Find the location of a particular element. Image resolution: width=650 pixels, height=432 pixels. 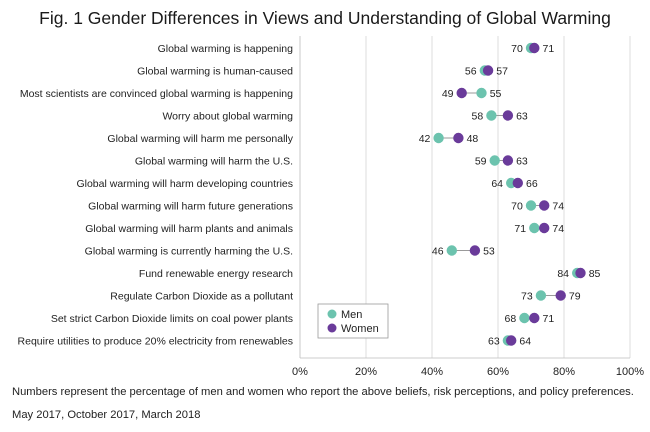

value-label-low: 71 is located at coordinates (520, 229).